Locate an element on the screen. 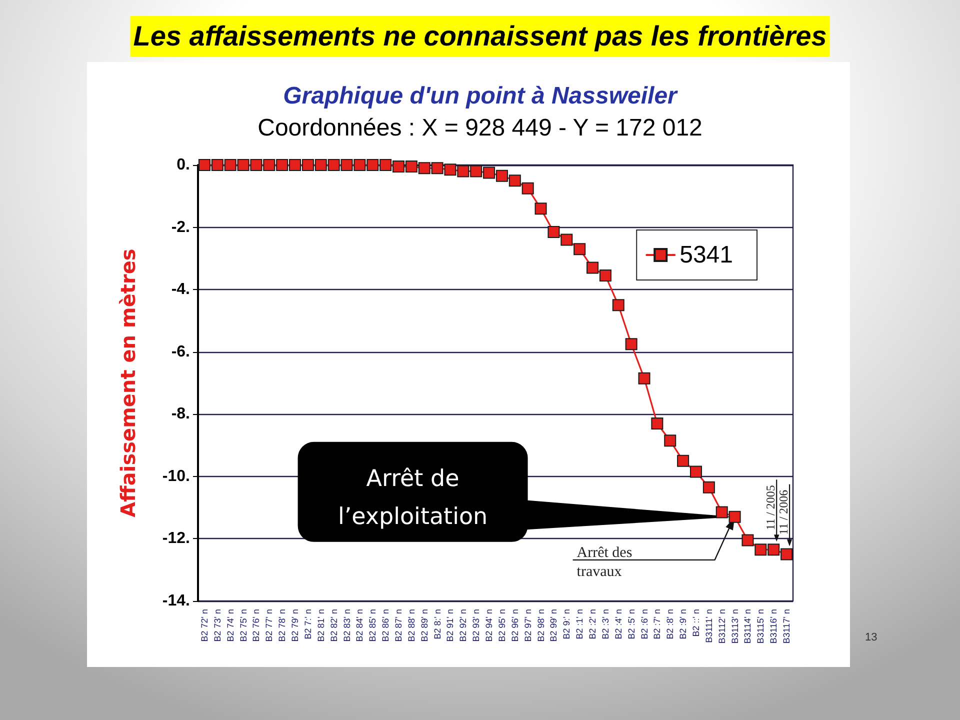 This screenshot has width=960, height=720. x-tick-label: B2 97' n is located at coordinates (527, 625).